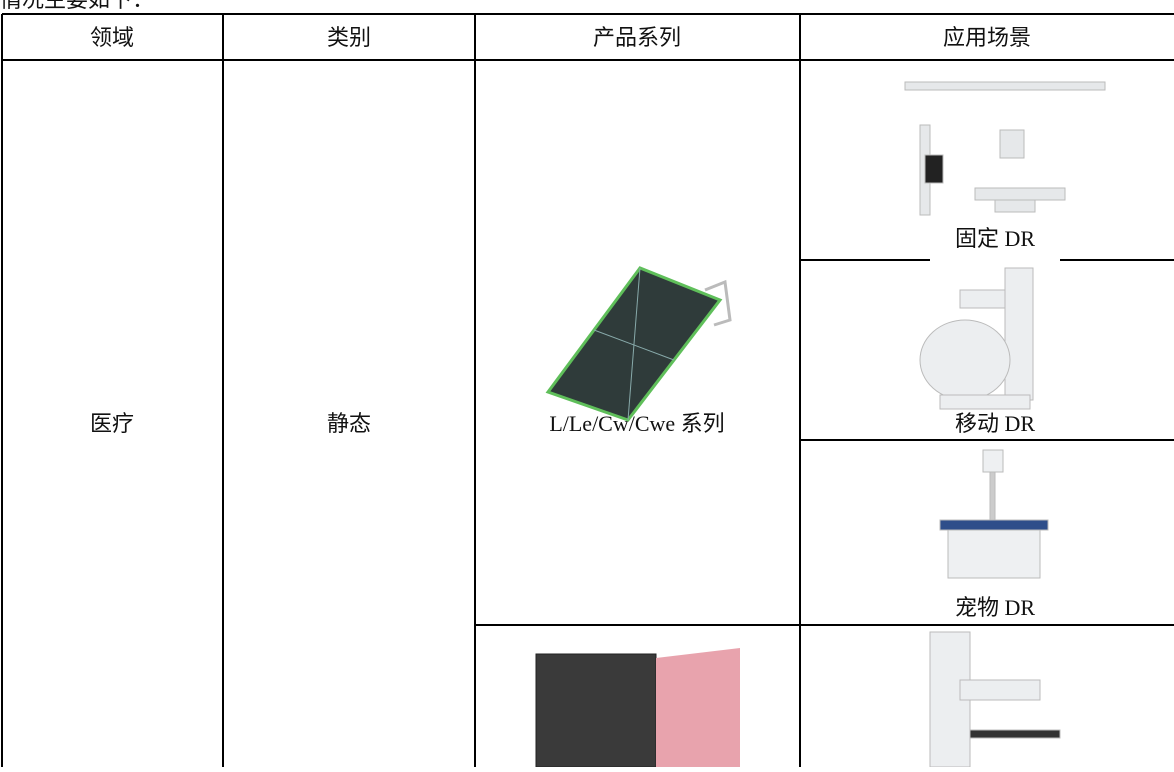 This screenshot has width=1174, height=772. I want to click on header-cell: 领域, so click(112, 37).